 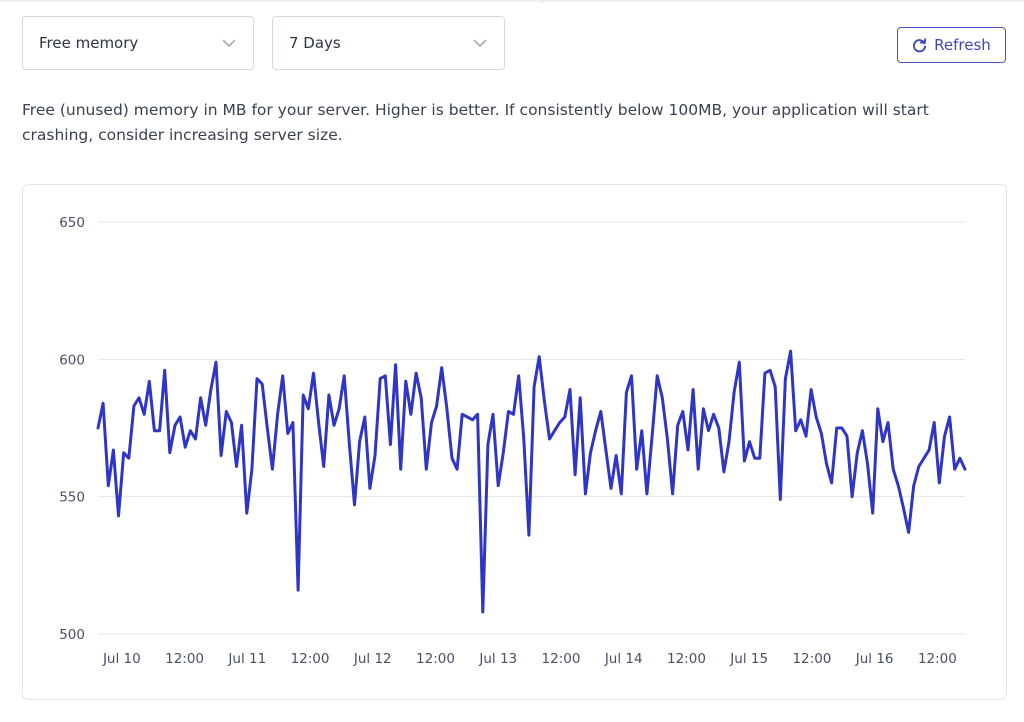 What do you see at coordinates (315, 43) in the screenshot?
I see `time-range-select-value: 7 Days` at bounding box center [315, 43].